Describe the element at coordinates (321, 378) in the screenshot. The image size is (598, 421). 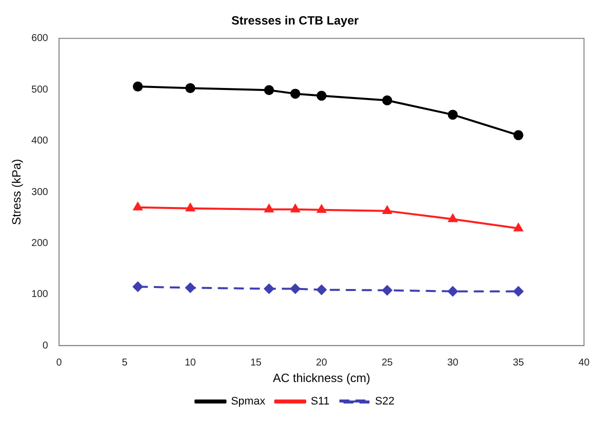
I see `x-axis-title: AC thickness (cm)` at that location.